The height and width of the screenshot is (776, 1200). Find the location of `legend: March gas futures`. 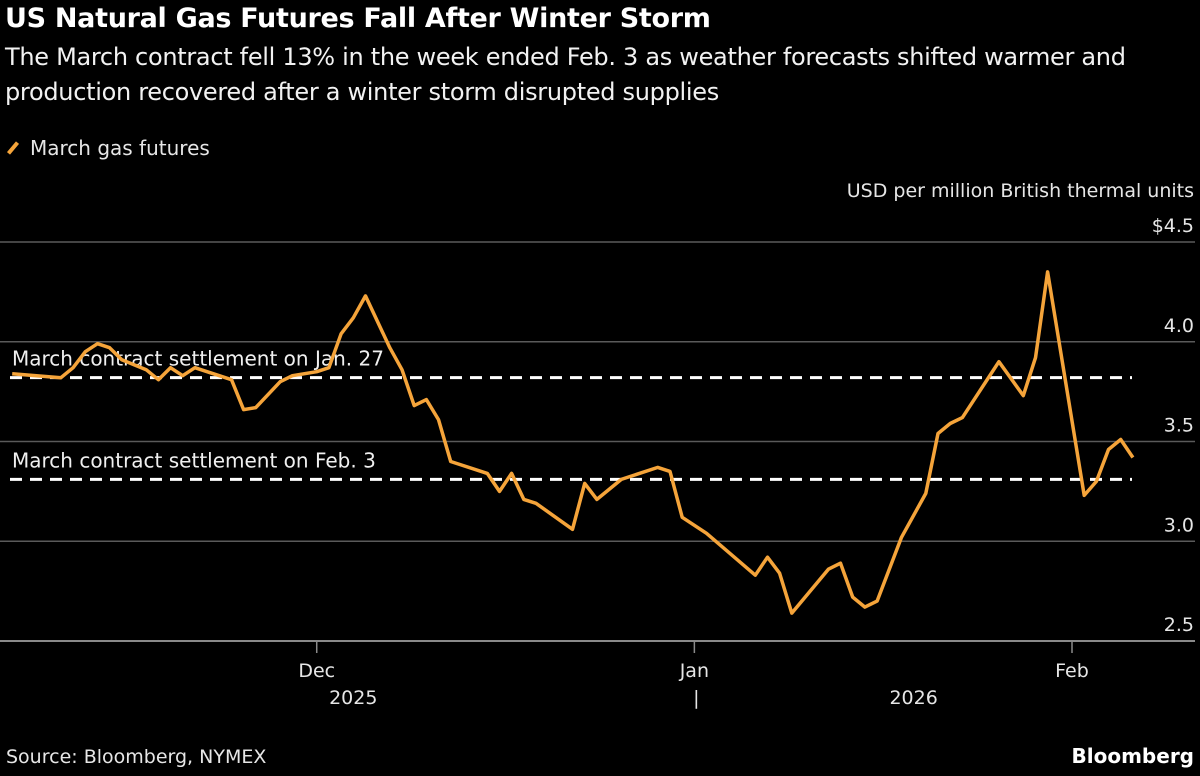

legend: March gas futures is located at coordinates (108, 148).